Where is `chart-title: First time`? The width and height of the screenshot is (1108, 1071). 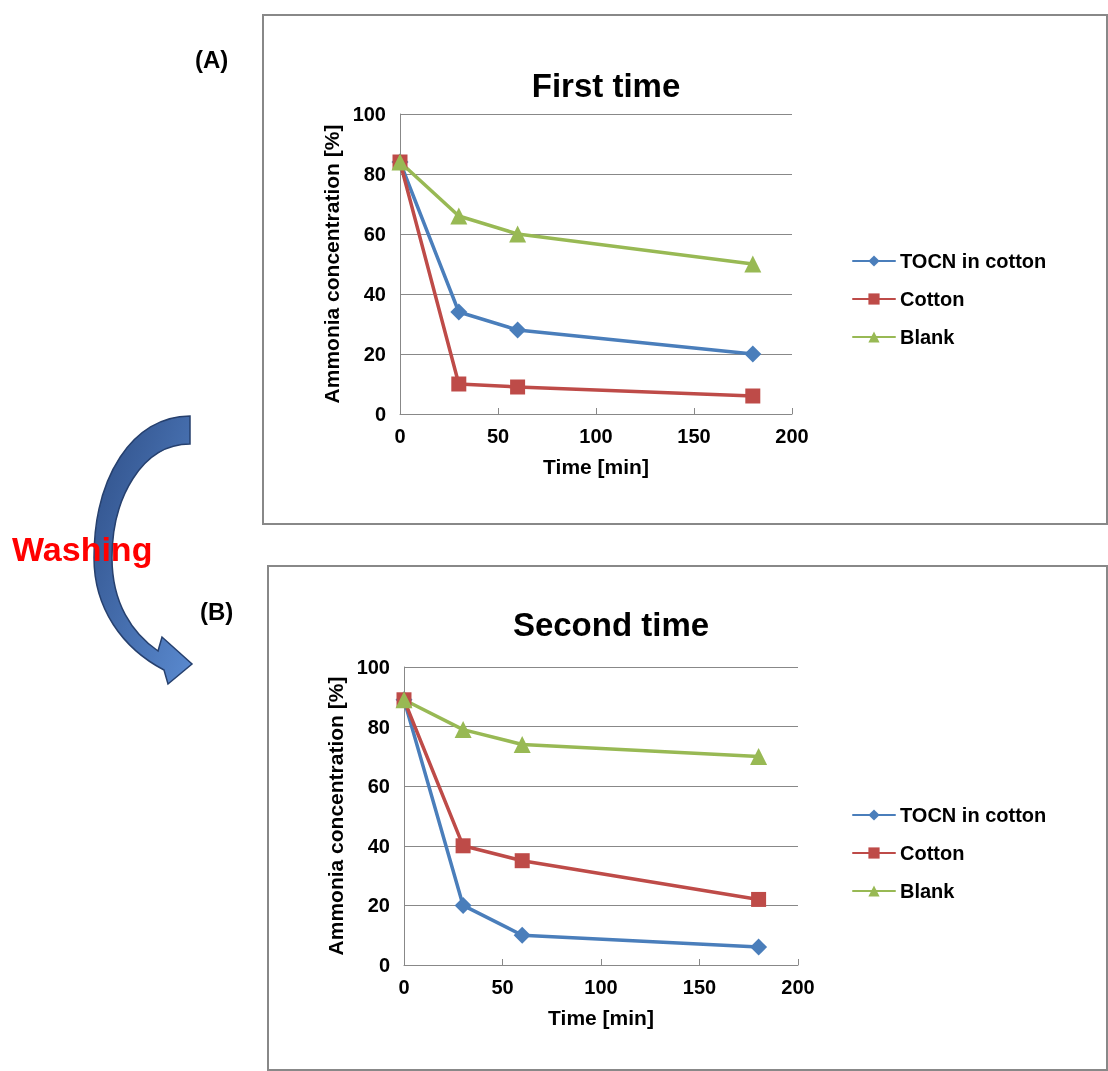 chart-title: First time is located at coordinates (606, 85).